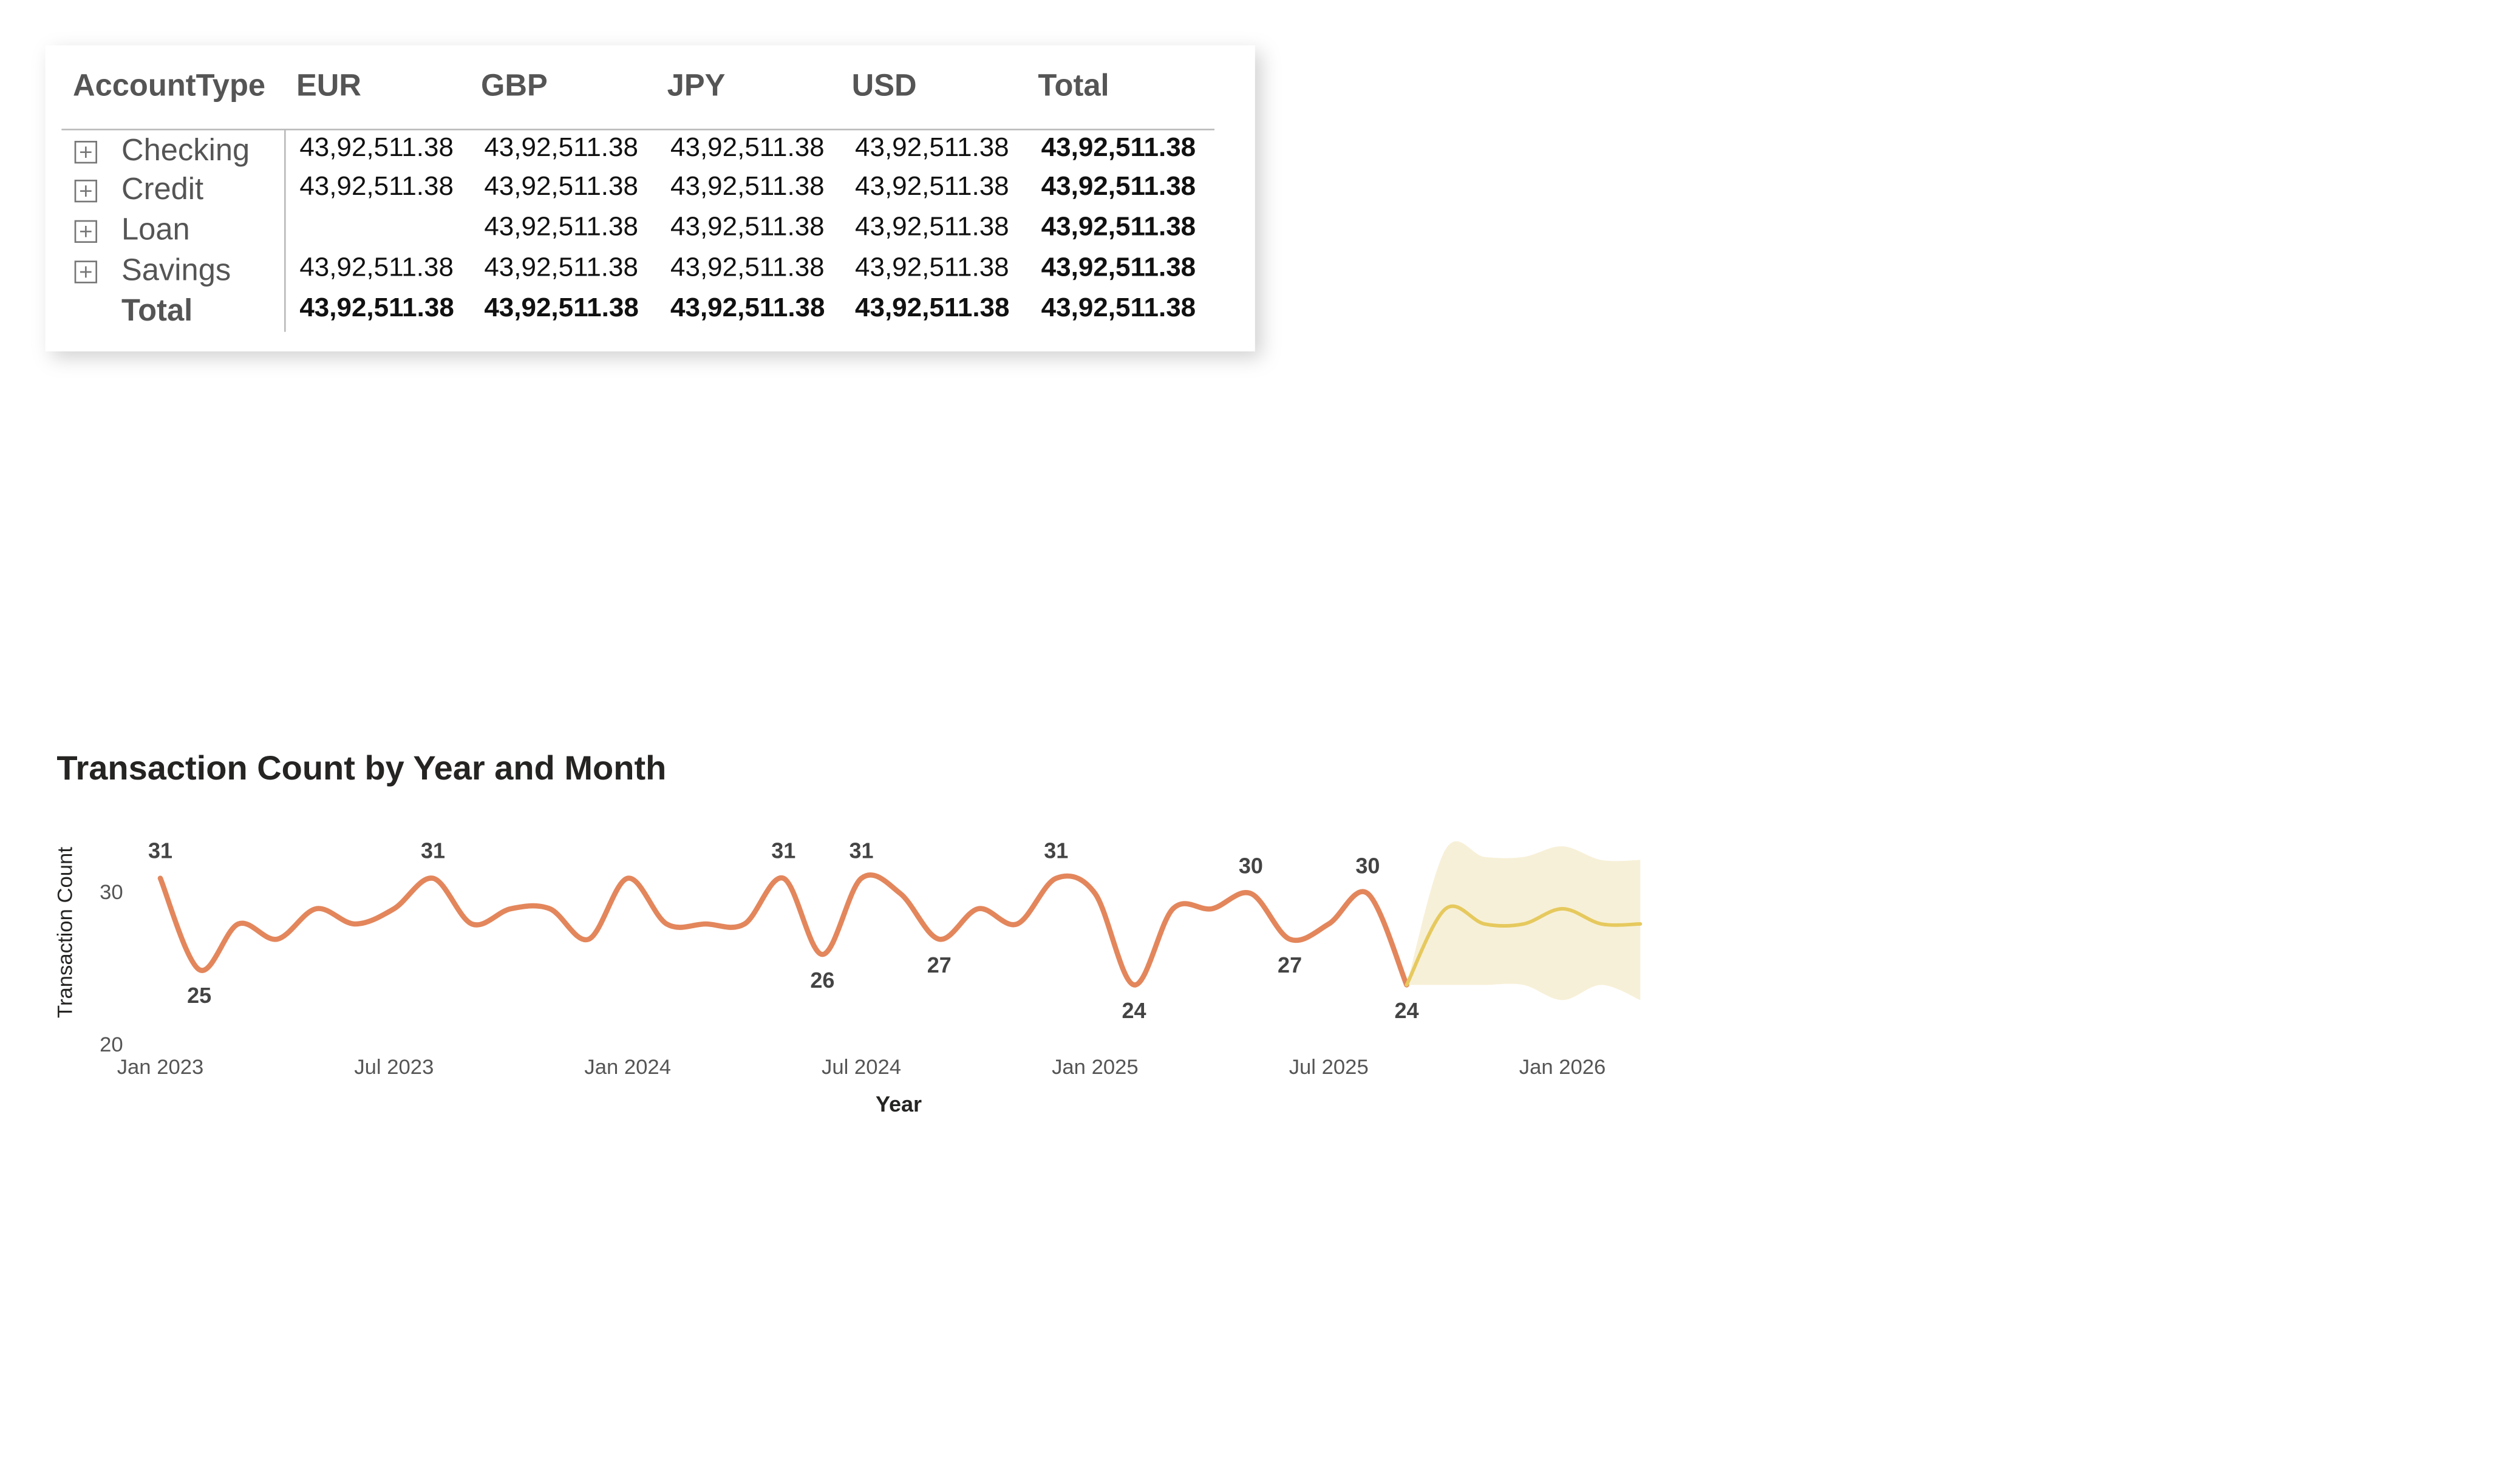 This screenshot has width=2520, height=1457. I want to click on row-label: Savings, so click(176, 269).